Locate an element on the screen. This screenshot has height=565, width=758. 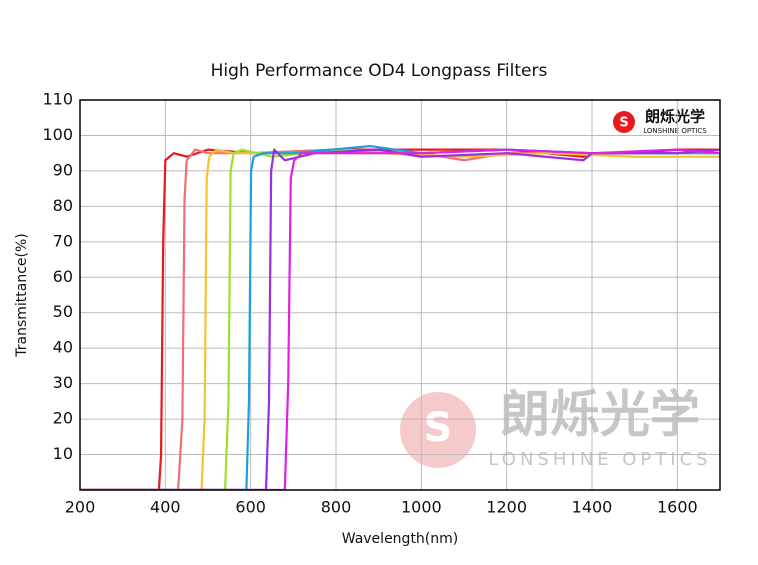
logo-name: 朗烁光学 is located at coordinates (675, 117).